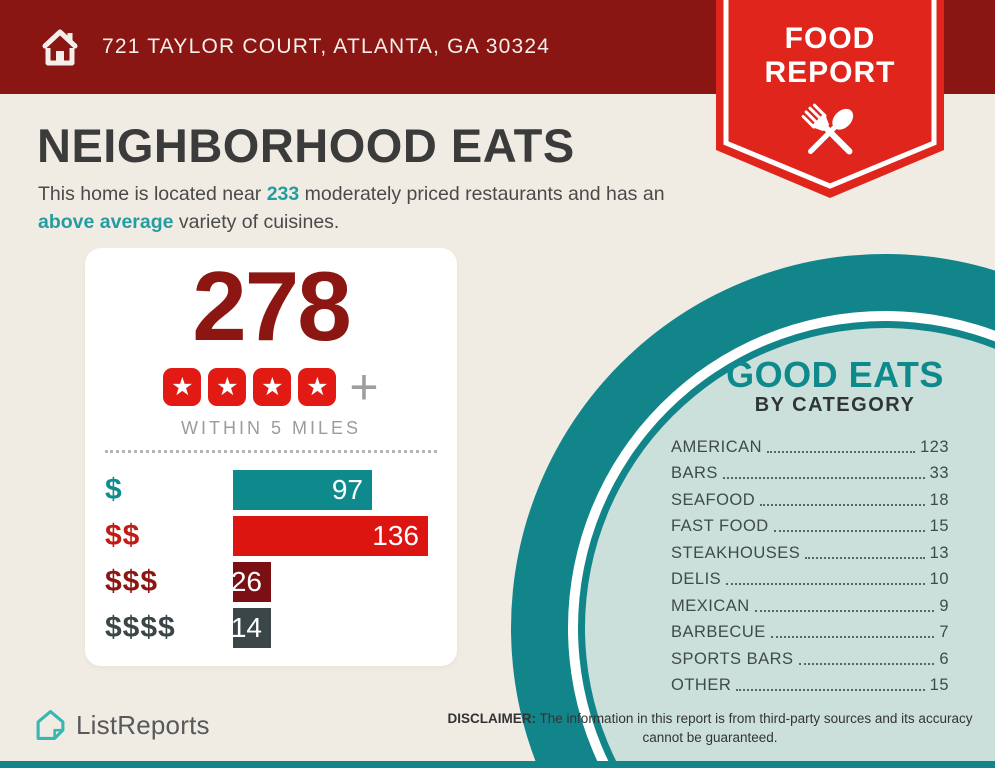  I want to click on property-address: 721 TAYLOR COURT, ATLANTA, GA 30324, so click(326, 46).